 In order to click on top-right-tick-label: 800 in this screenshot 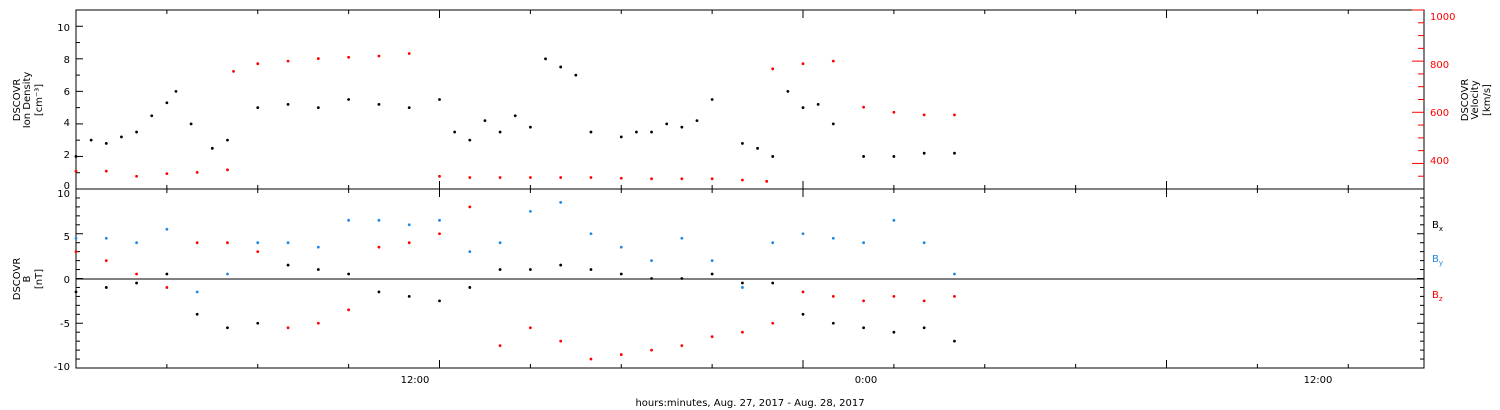, I will do `click(1439, 65)`.